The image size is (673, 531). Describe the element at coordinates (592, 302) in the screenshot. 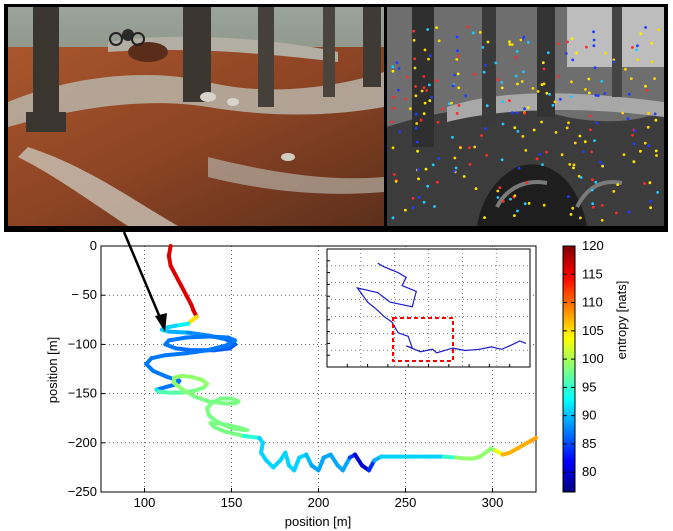

I see `colorbar-tick-label: 110` at that location.